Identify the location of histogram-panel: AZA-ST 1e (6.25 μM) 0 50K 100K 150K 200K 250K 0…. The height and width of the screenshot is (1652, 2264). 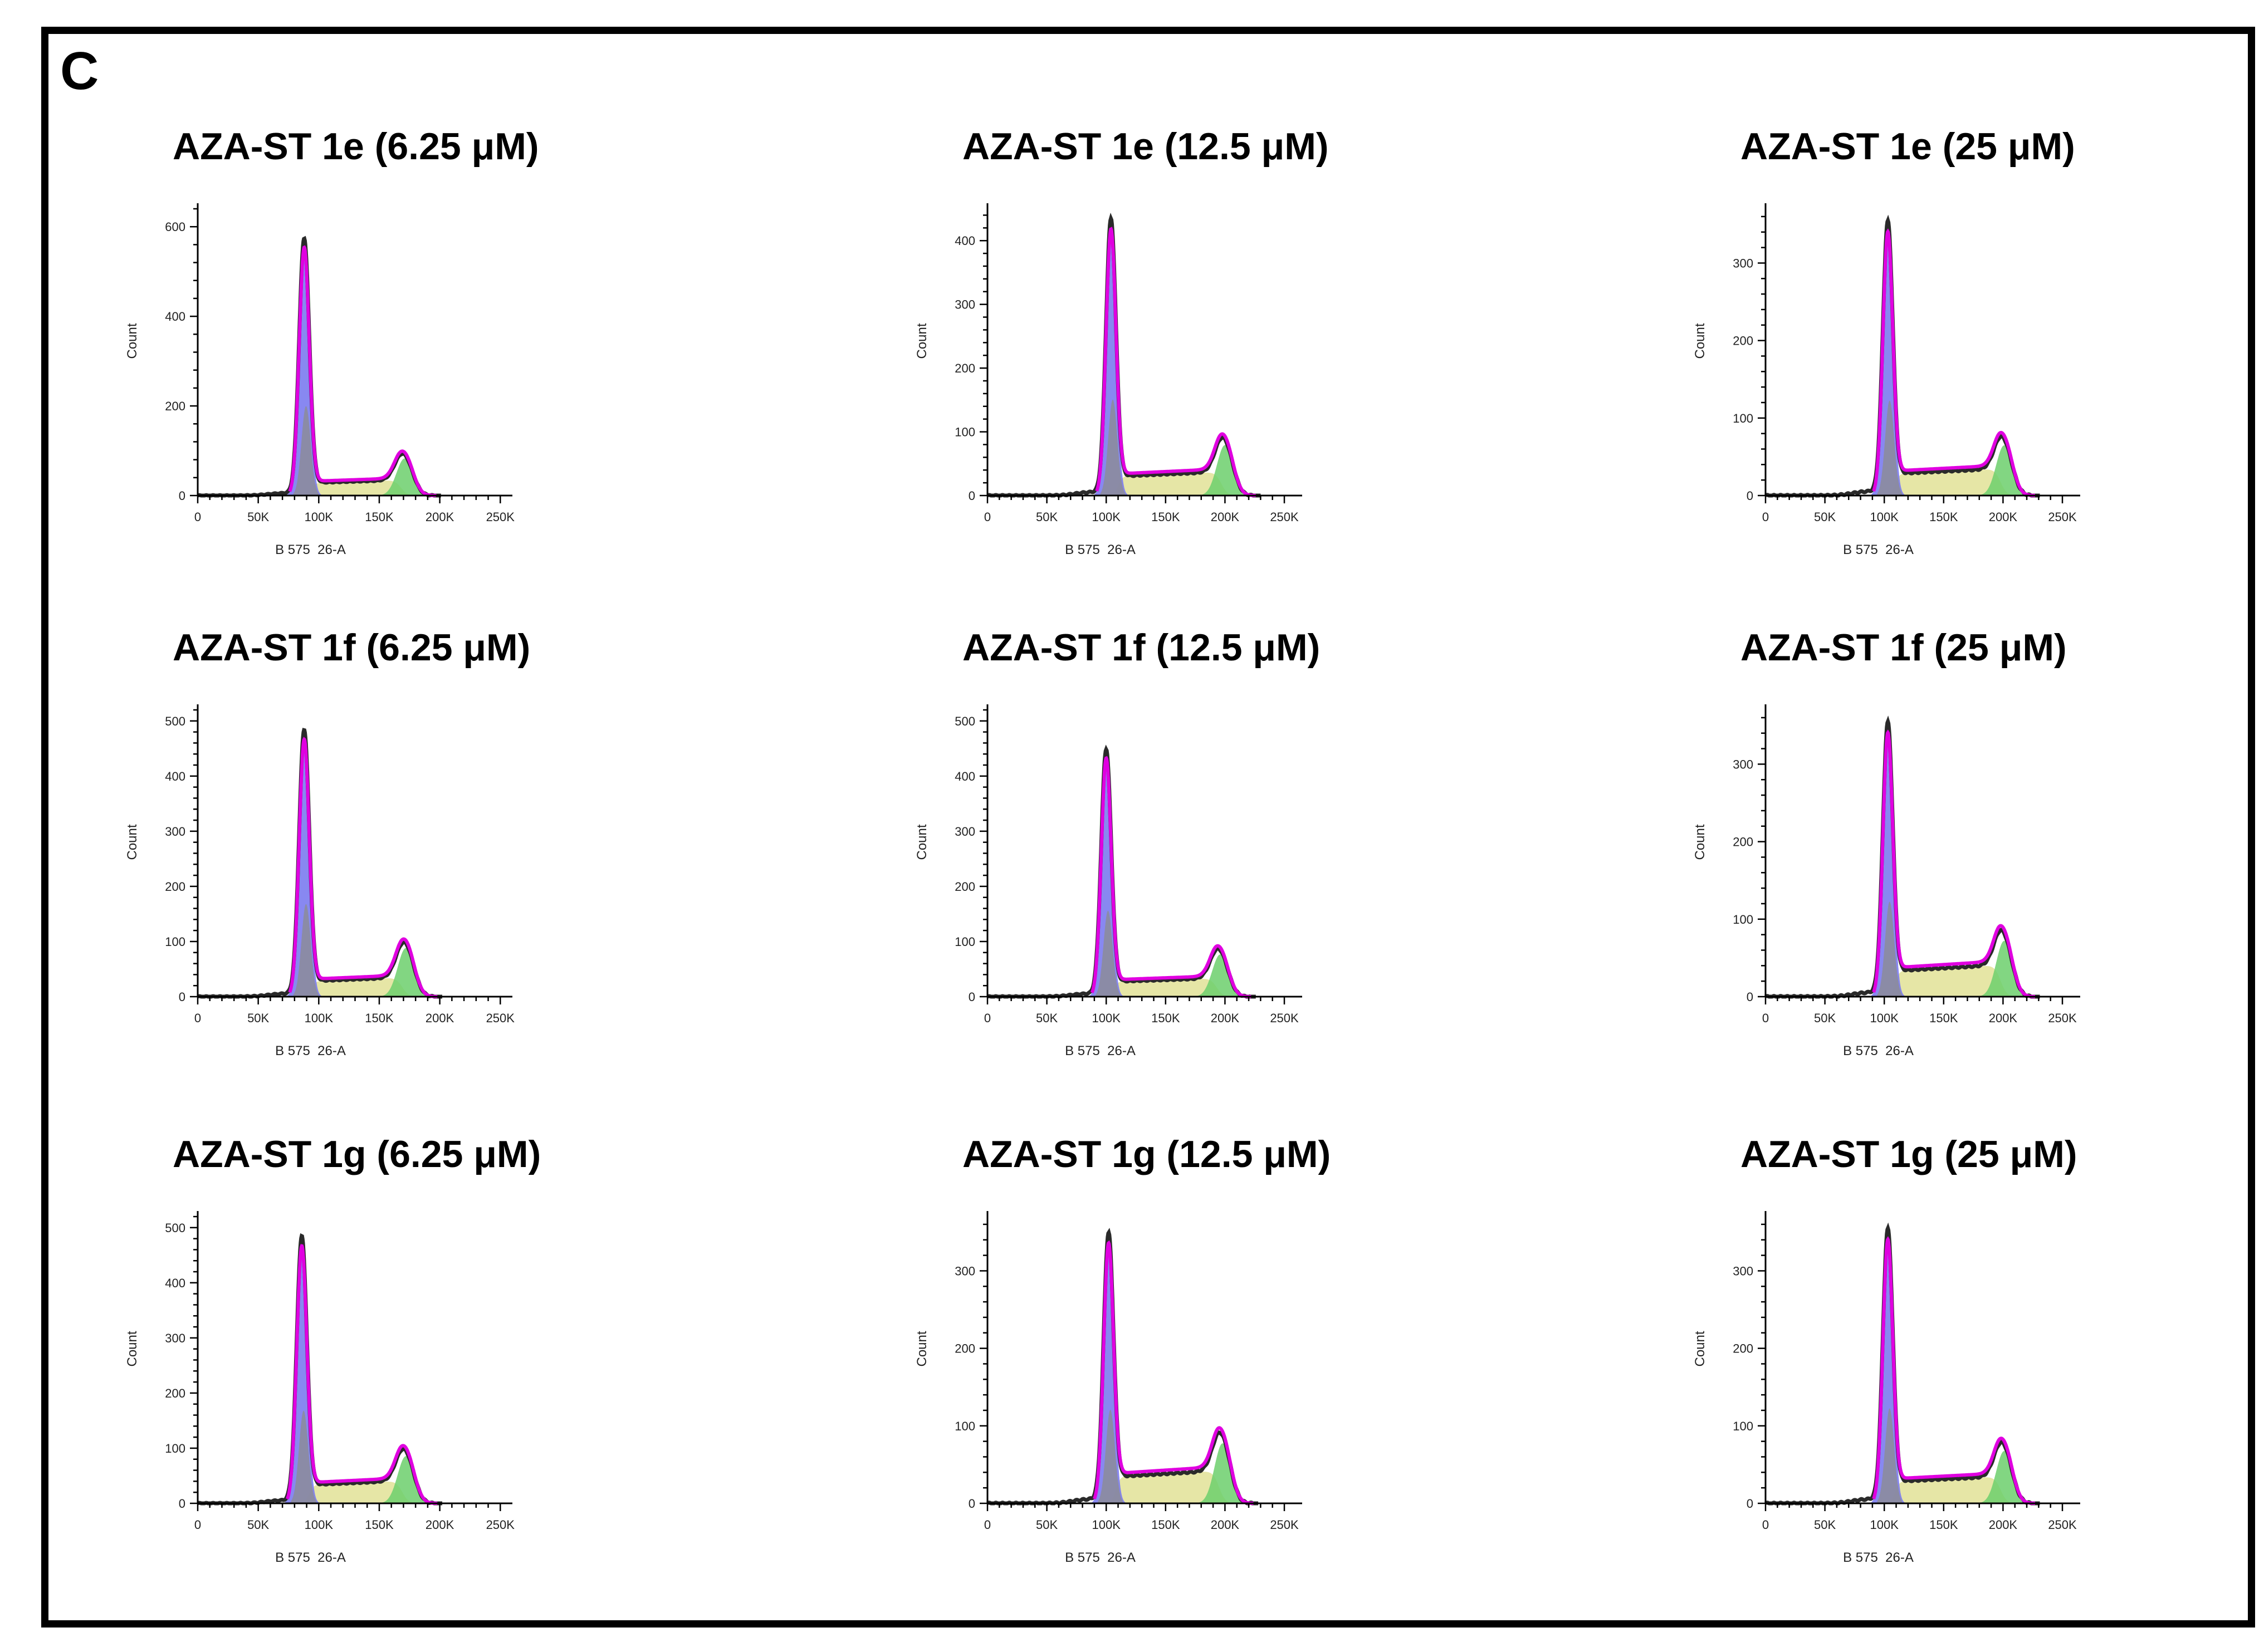
(362, 370).